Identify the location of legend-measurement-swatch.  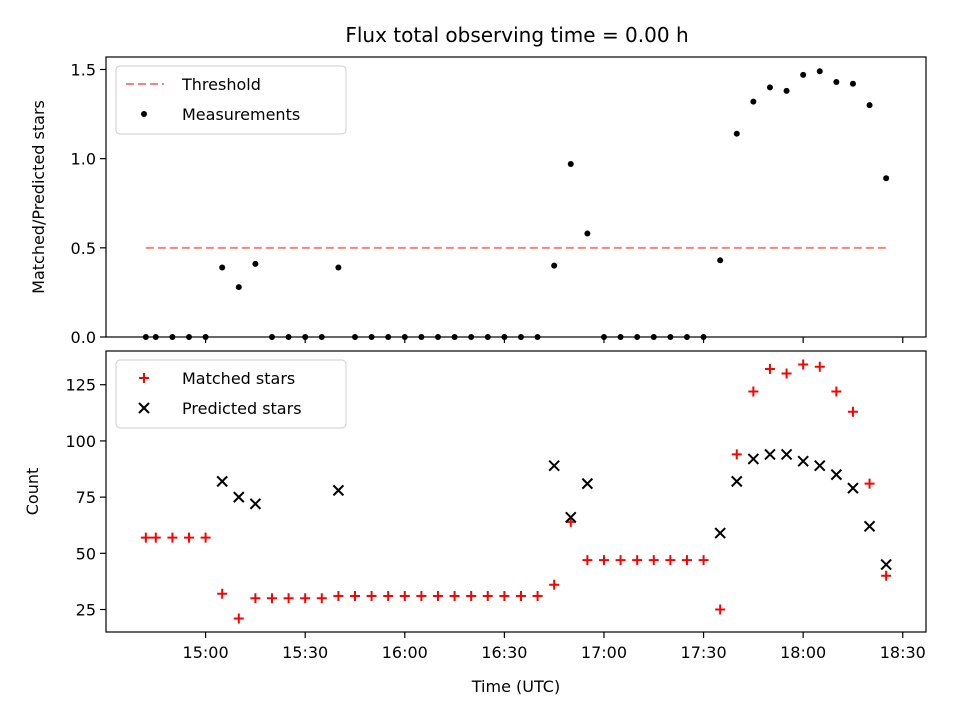
(144, 114).